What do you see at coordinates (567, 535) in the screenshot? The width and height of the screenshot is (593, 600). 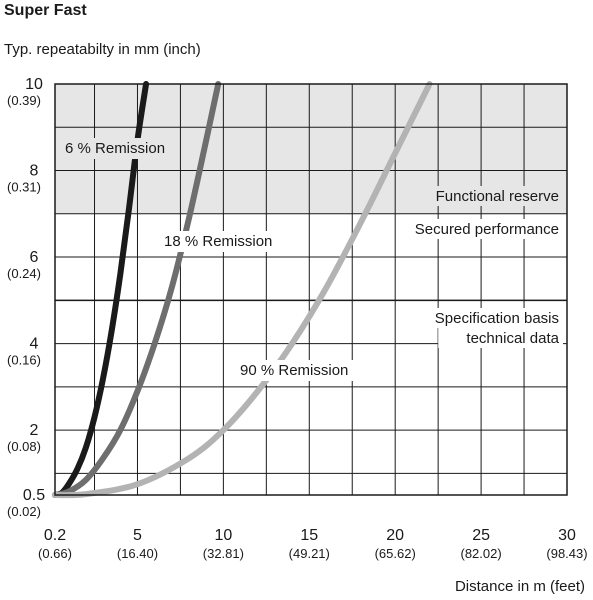 I see `x-tick-label: 30` at bounding box center [567, 535].